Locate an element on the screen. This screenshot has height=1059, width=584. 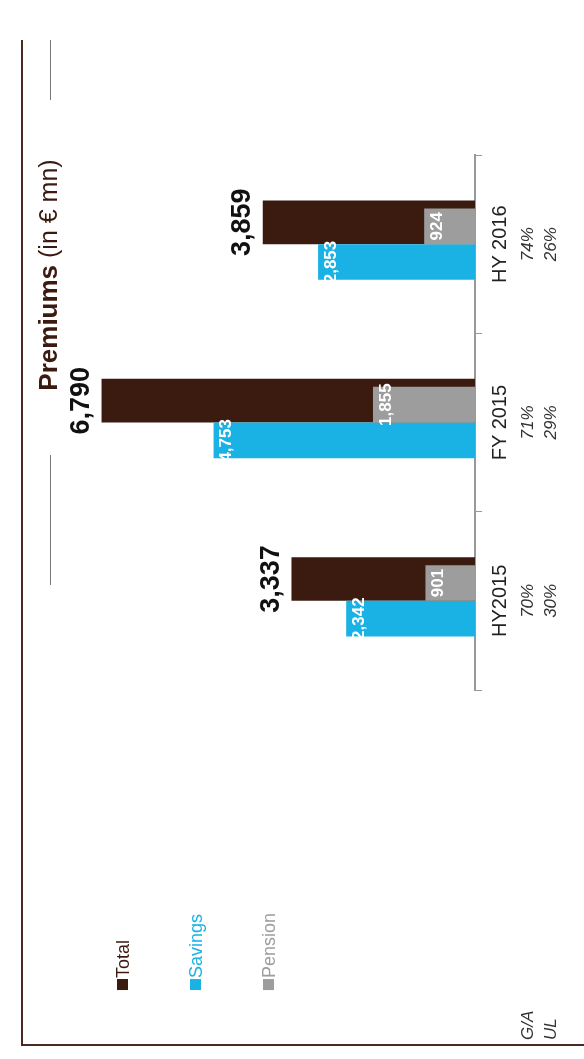
text: Savings is located at coordinates (196, 945).